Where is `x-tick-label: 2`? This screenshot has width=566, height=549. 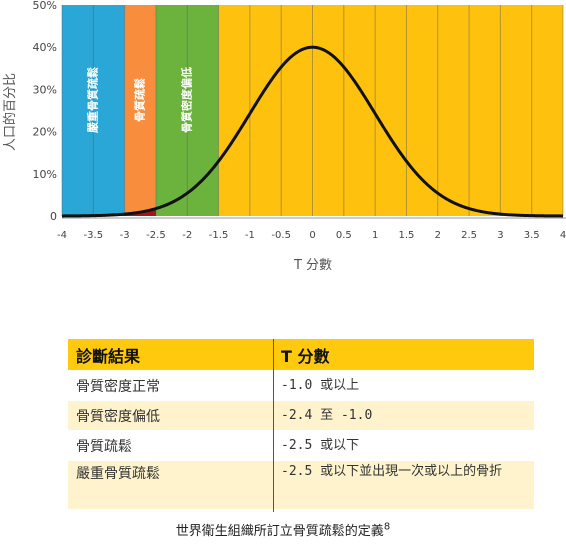 x-tick-label: 2 is located at coordinates (438, 235).